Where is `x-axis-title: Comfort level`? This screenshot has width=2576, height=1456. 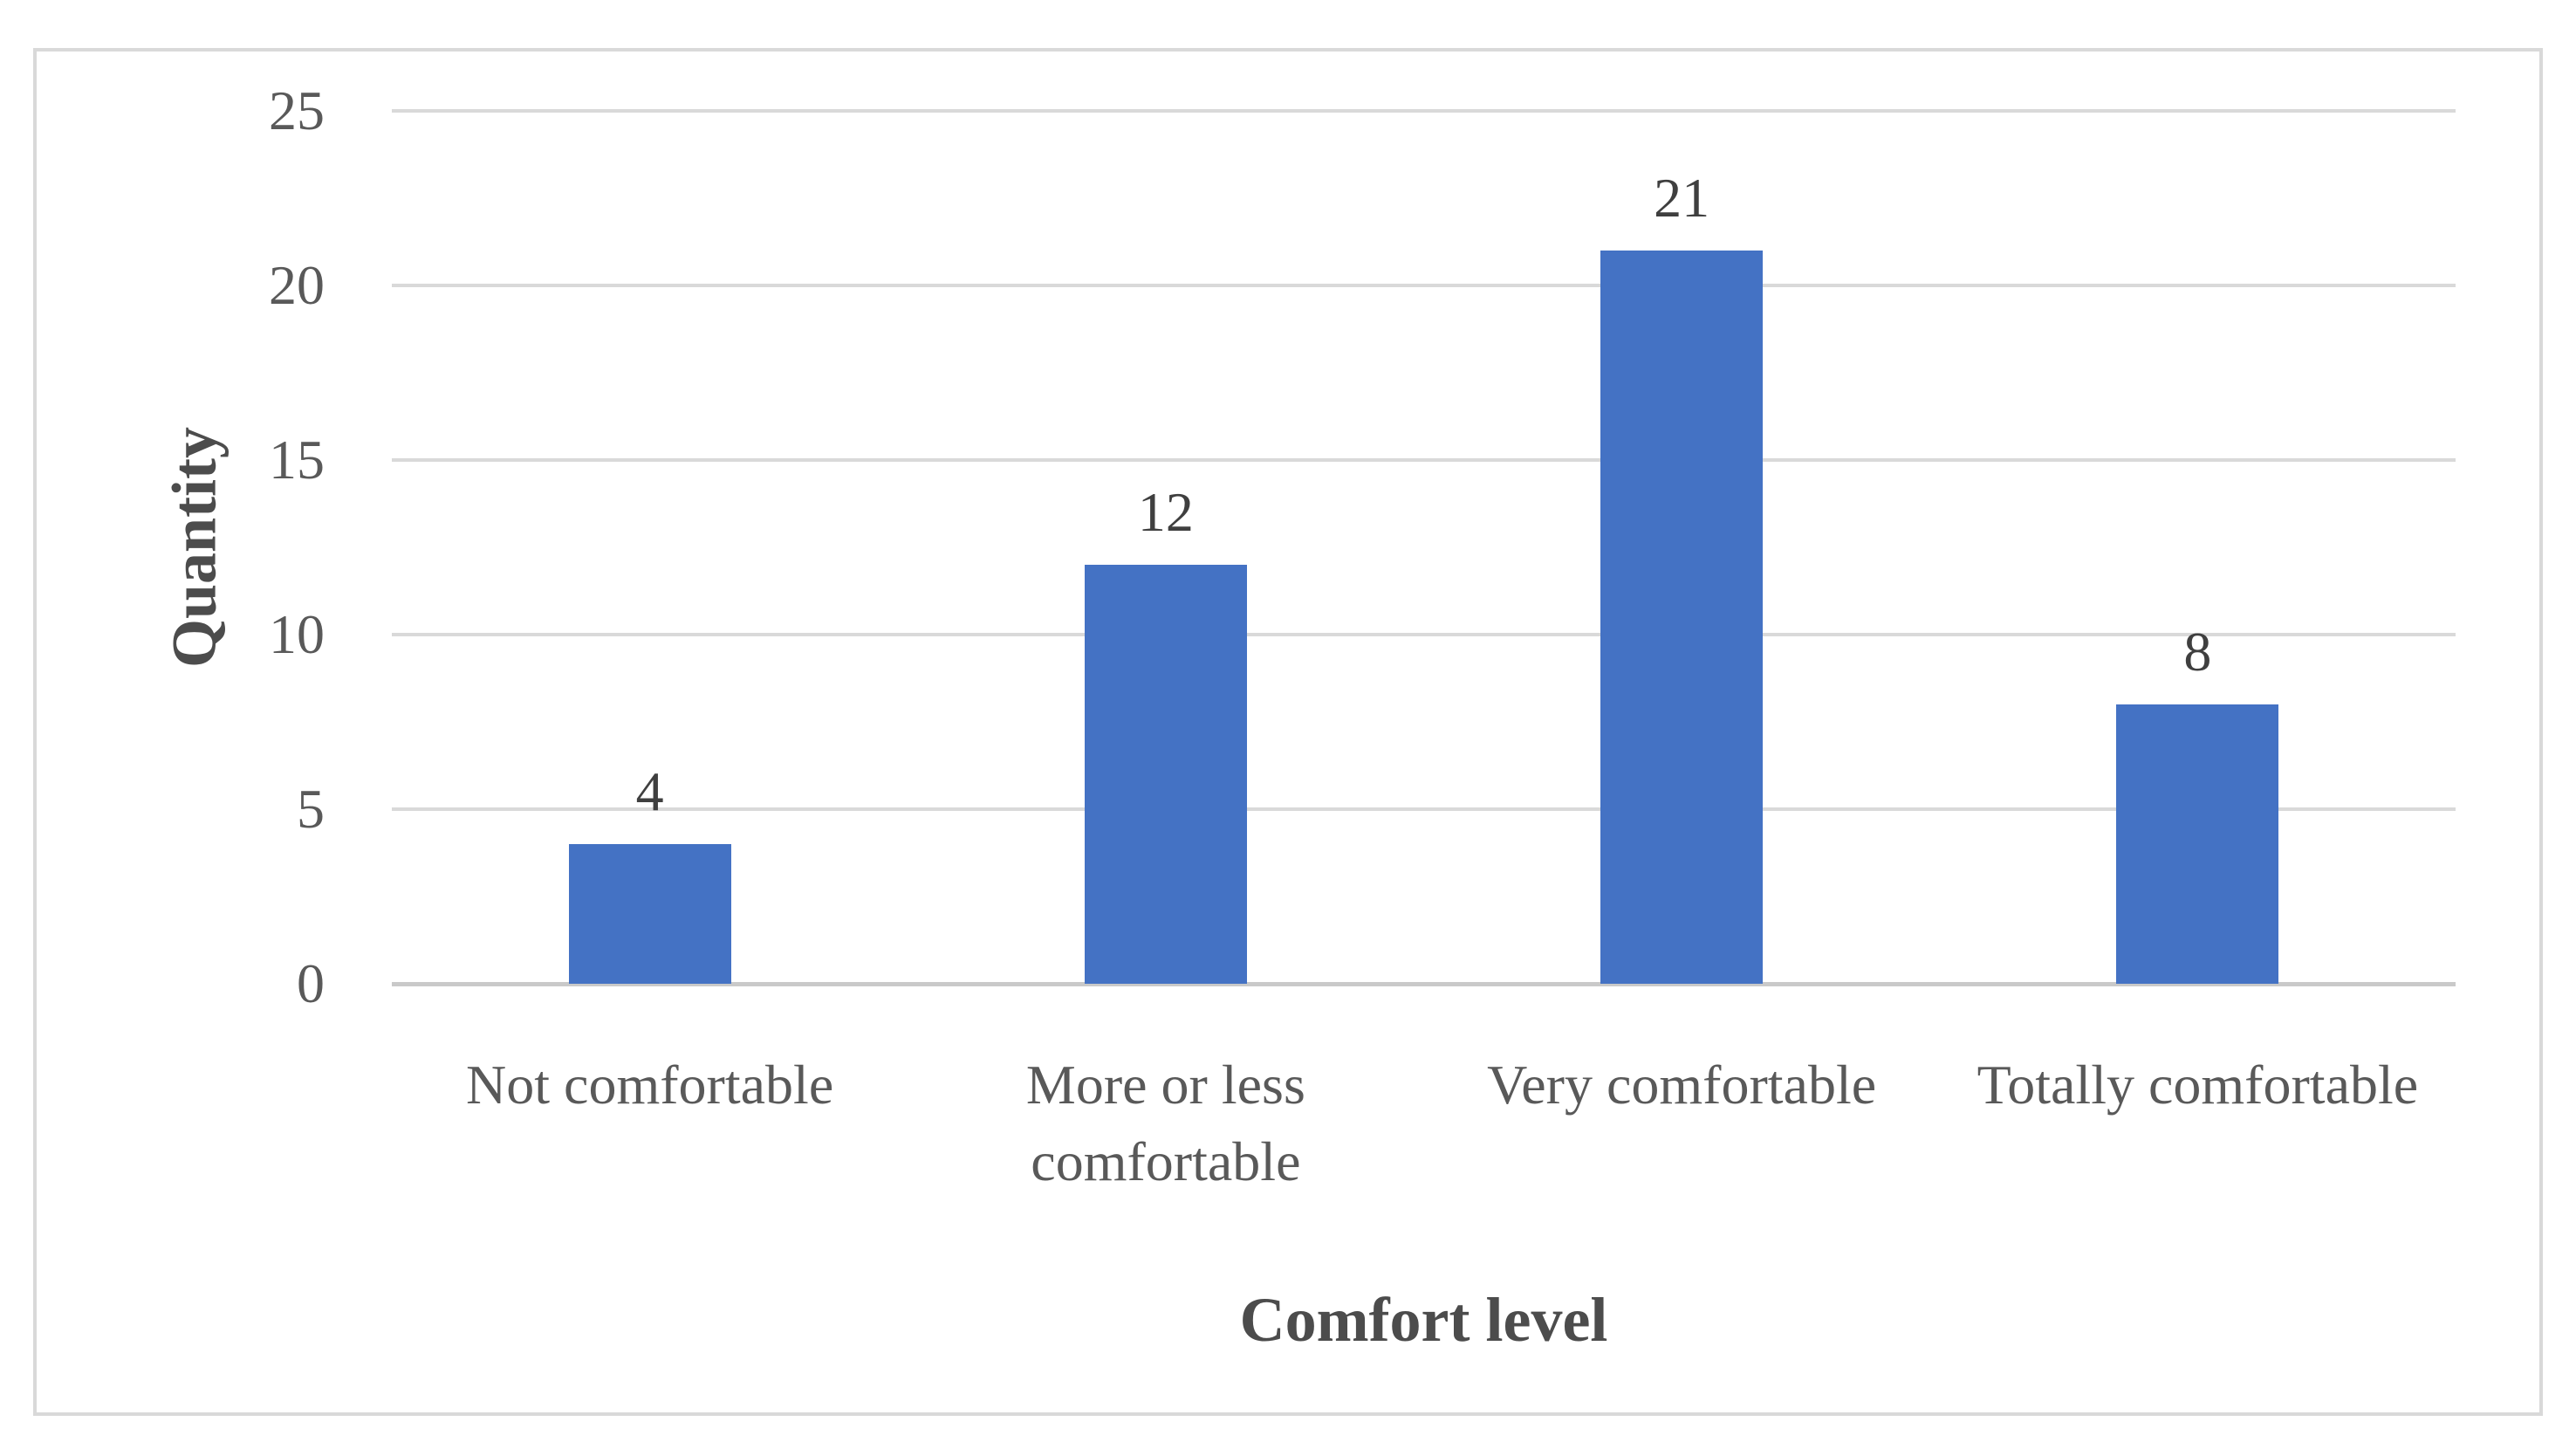 x-axis-title: Comfort level is located at coordinates (1423, 1320).